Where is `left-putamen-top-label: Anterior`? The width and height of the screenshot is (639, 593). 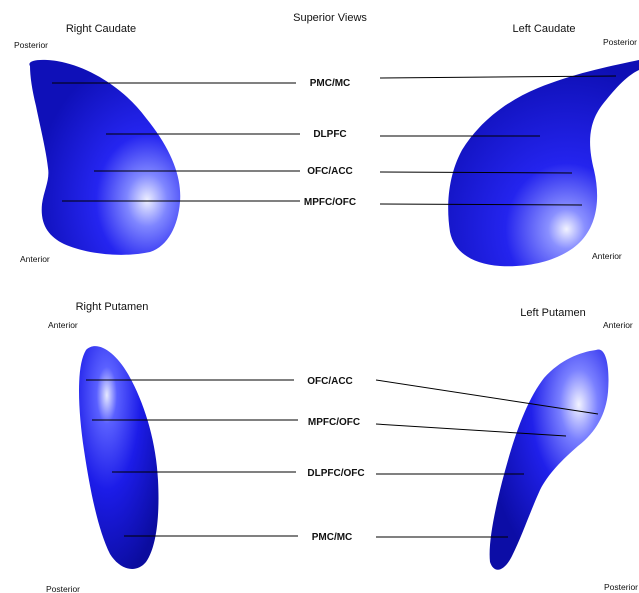 left-putamen-top-label: Anterior is located at coordinates (618, 325).